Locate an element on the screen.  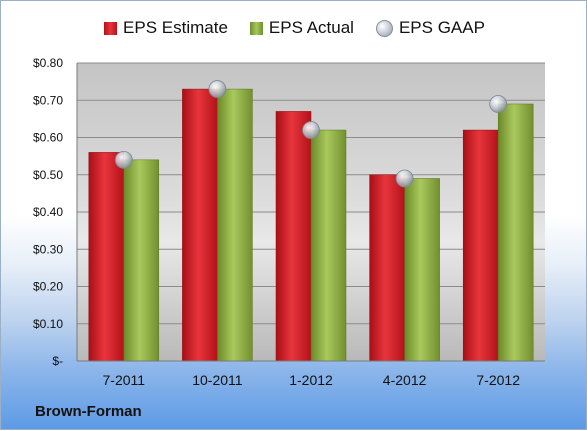
legend-label-estimate: EPS Estimate is located at coordinates (175, 27).